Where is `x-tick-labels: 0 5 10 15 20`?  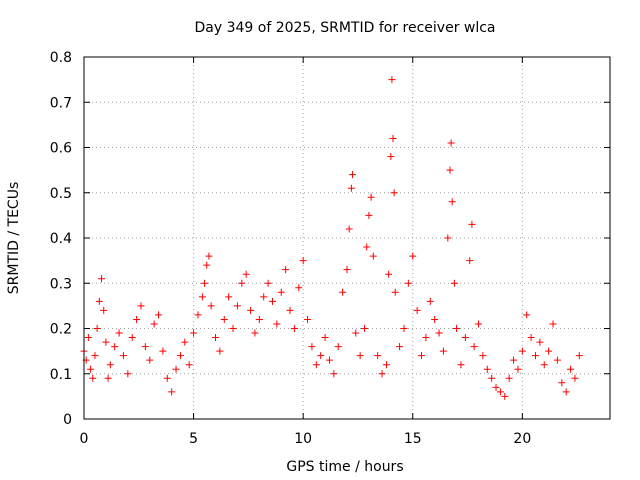
x-tick-labels: 0 5 10 15 20 is located at coordinates (306, 439).